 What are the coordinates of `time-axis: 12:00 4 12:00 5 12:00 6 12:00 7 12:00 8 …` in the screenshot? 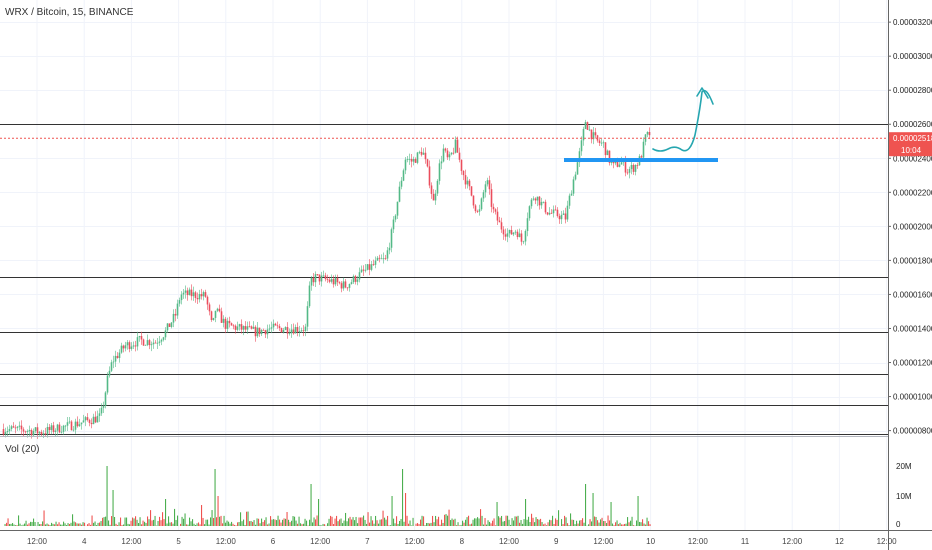 It's located at (462, 541).